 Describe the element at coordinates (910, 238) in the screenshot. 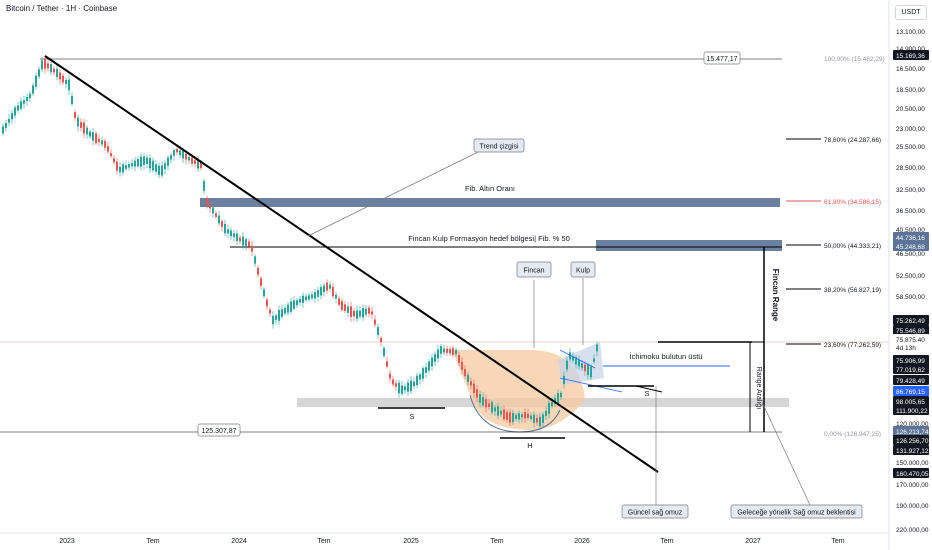

I see `price-tag-label: 44.736,16` at that location.